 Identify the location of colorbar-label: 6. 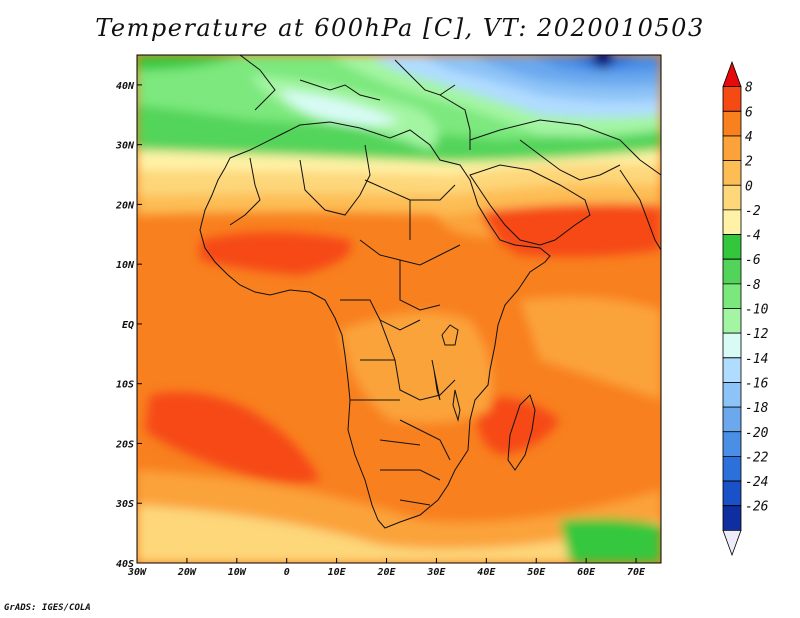
(749, 112).